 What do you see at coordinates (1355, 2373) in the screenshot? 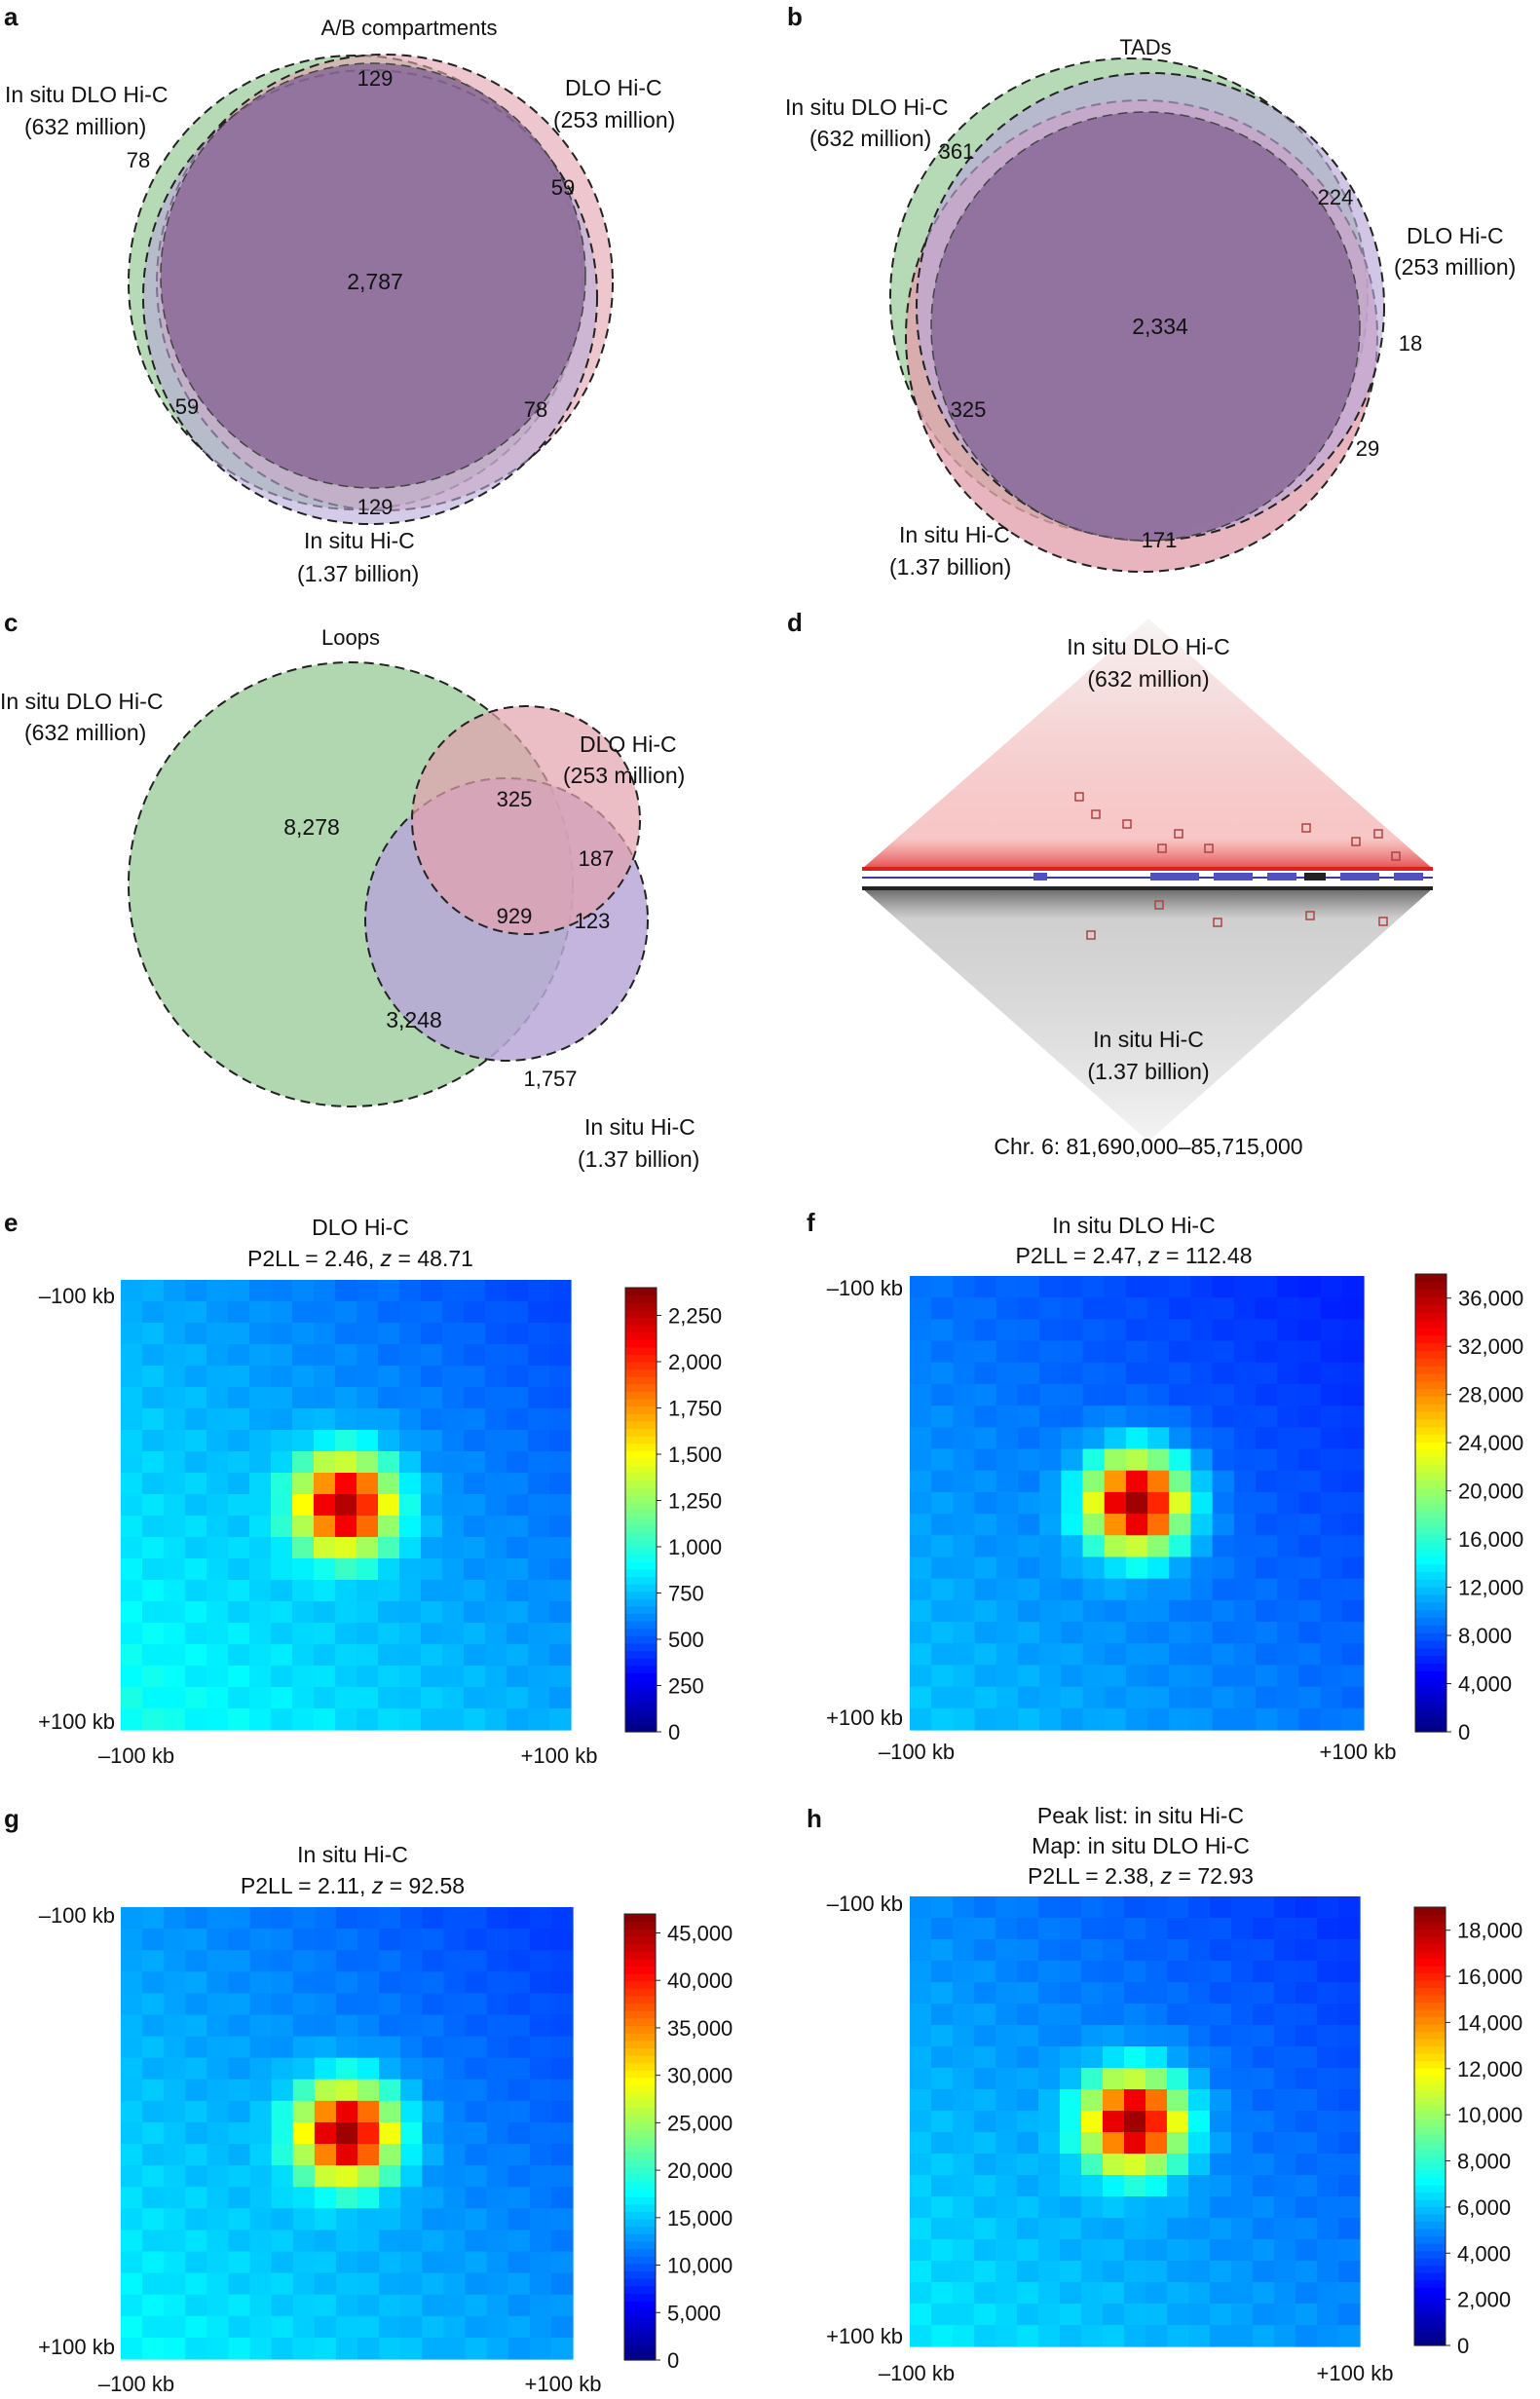
I see `apa-h-xtick-right: +100 kb` at bounding box center [1355, 2373].